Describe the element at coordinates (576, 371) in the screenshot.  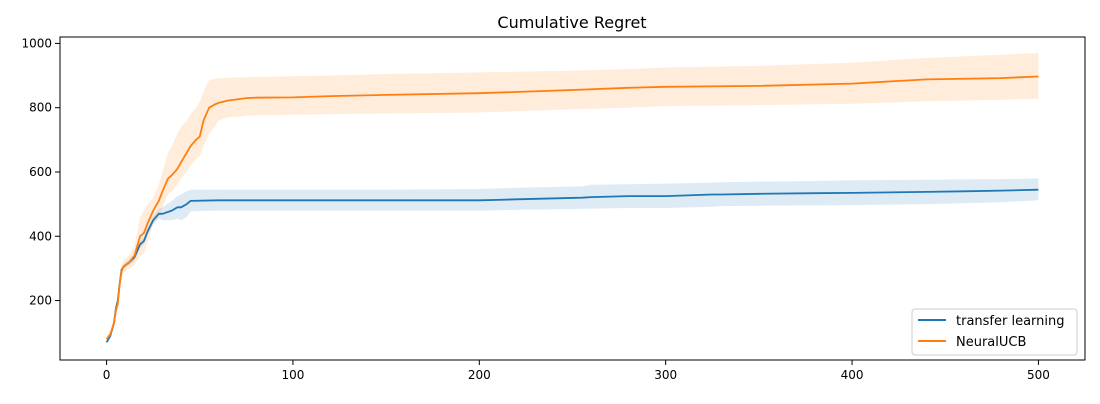
I see `x-axis: 0 100 200 300 400 500` at that location.